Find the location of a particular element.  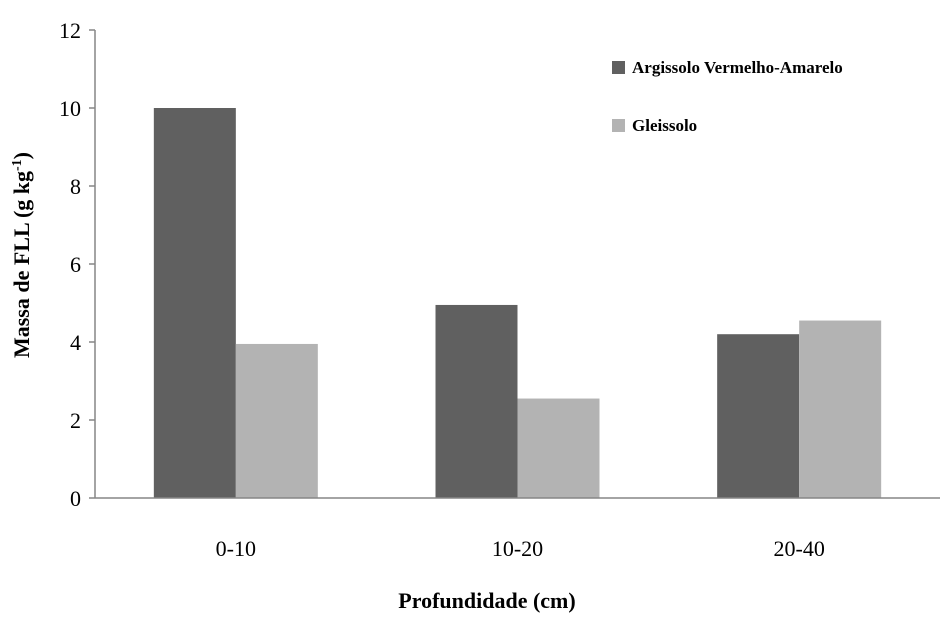

y-axis-title: Massa de FLL (g kg-1) is located at coordinates (21, 255).